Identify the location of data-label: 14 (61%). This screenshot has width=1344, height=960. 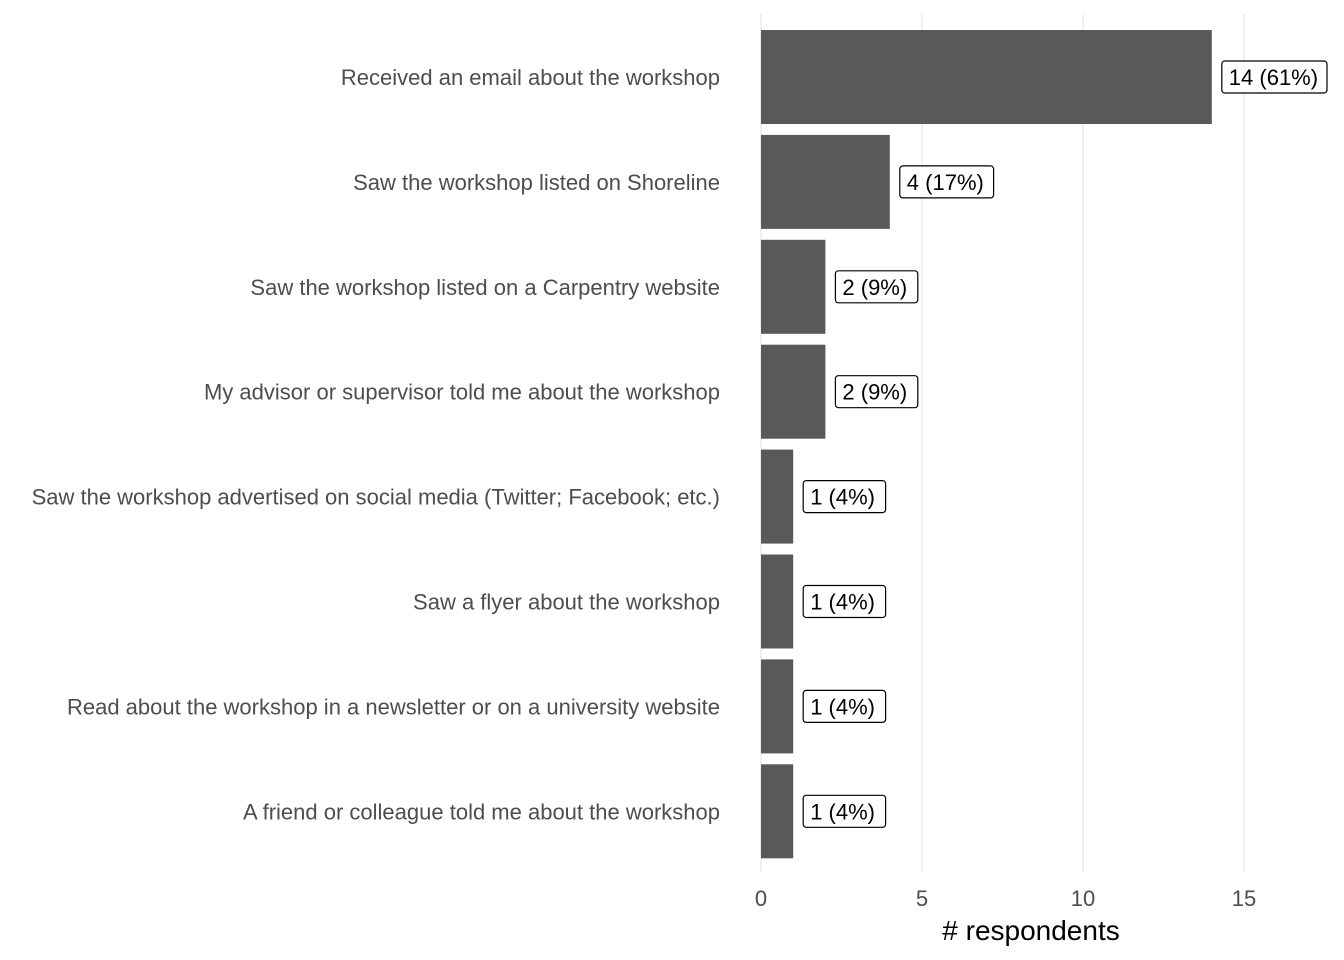
(1274, 77).